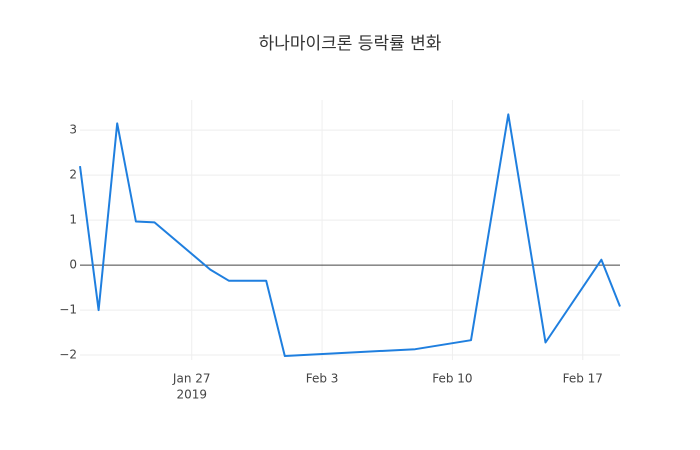 Image resolution: width=700 pixels, height=450 pixels. I want to click on chart-title: 하나마이크론 등락률 변화, so click(350, 44).